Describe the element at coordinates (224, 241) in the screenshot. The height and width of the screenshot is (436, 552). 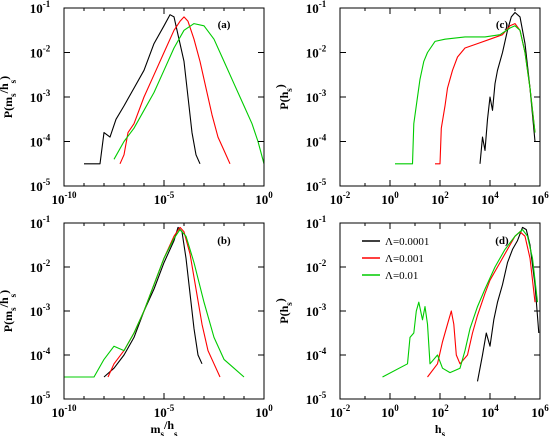
I see `panel-label: (b)` at that location.